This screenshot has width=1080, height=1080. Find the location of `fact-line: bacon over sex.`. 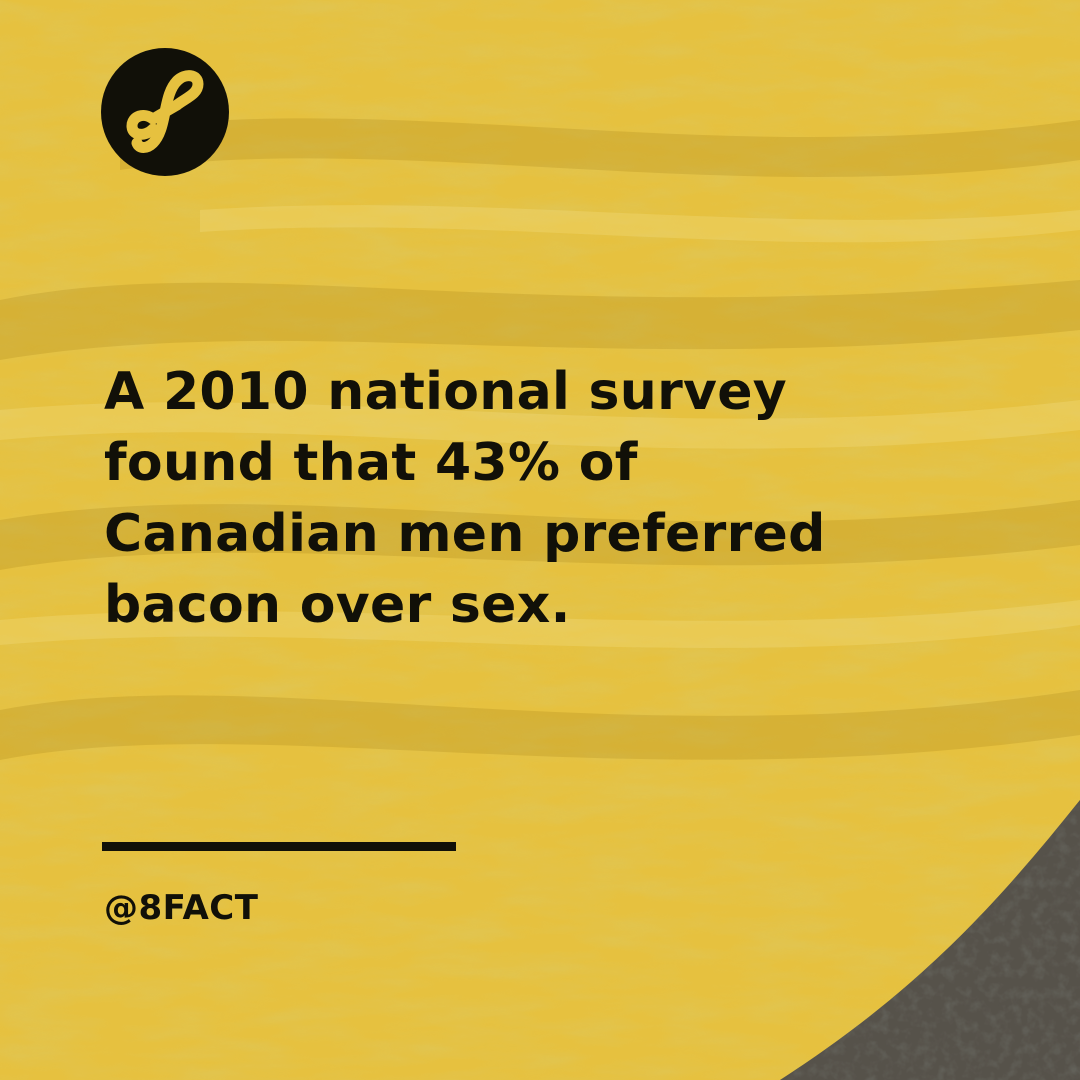

fact-line: bacon over sex. is located at coordinates (337, 605).